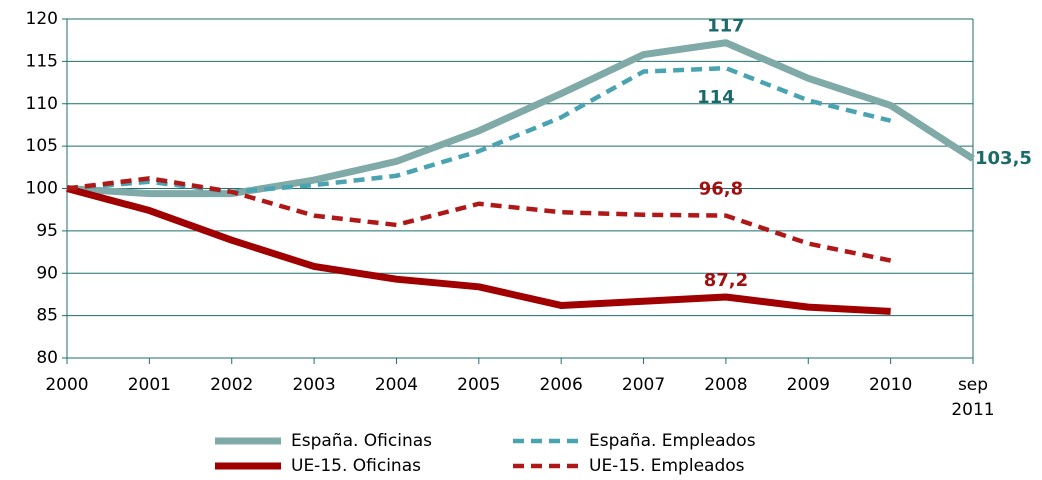 Image resolution: width=1042 pixels, height=480 pixels. I want to click on y-tick-label: 120, so click(42, 19).